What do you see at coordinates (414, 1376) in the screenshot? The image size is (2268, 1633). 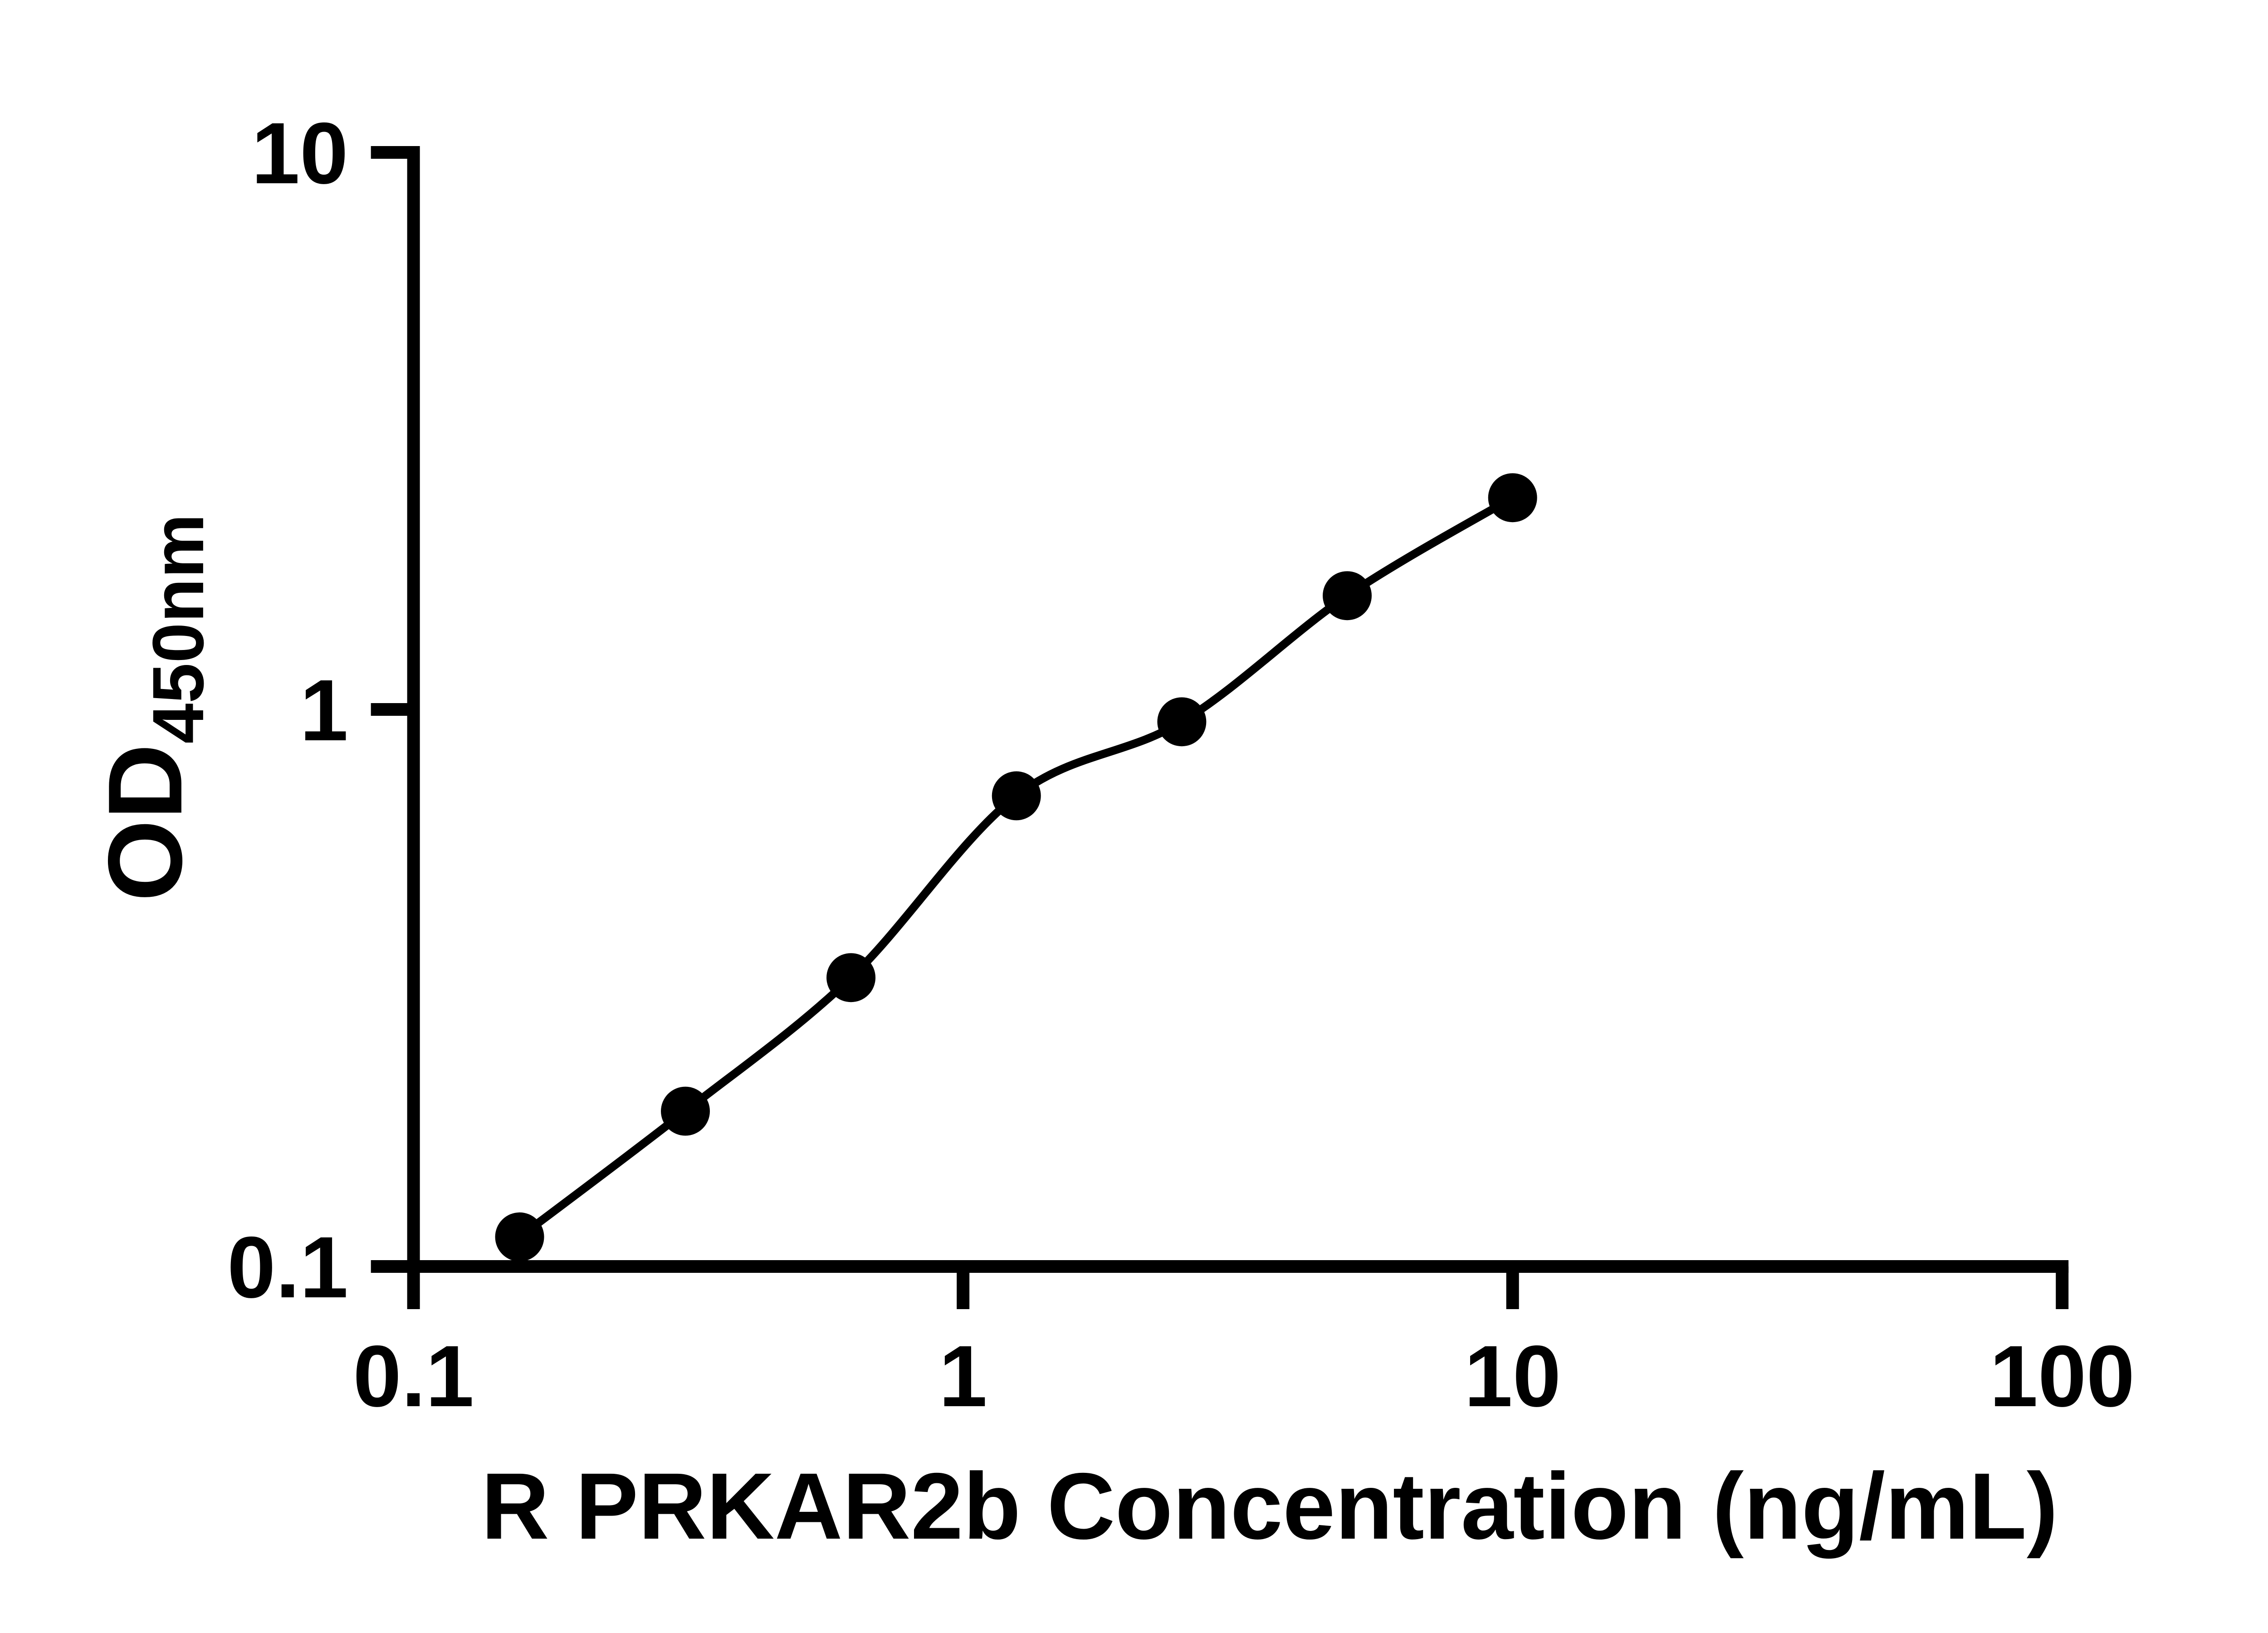 I see `x-tick-label: 0.1` at bounding box center [414, 1376].